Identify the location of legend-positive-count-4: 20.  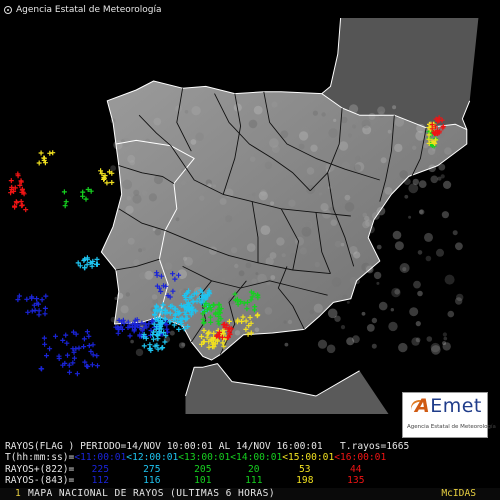
(254, 469).